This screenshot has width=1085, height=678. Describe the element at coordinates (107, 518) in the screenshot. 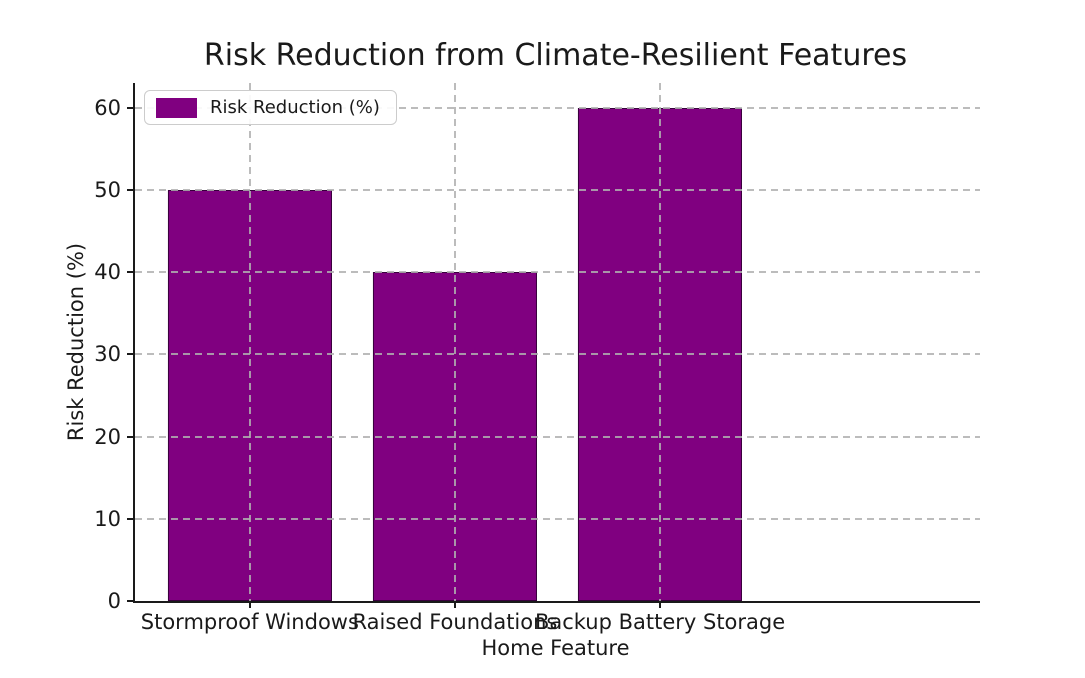

I see `y-tick-label: 10` at that location.